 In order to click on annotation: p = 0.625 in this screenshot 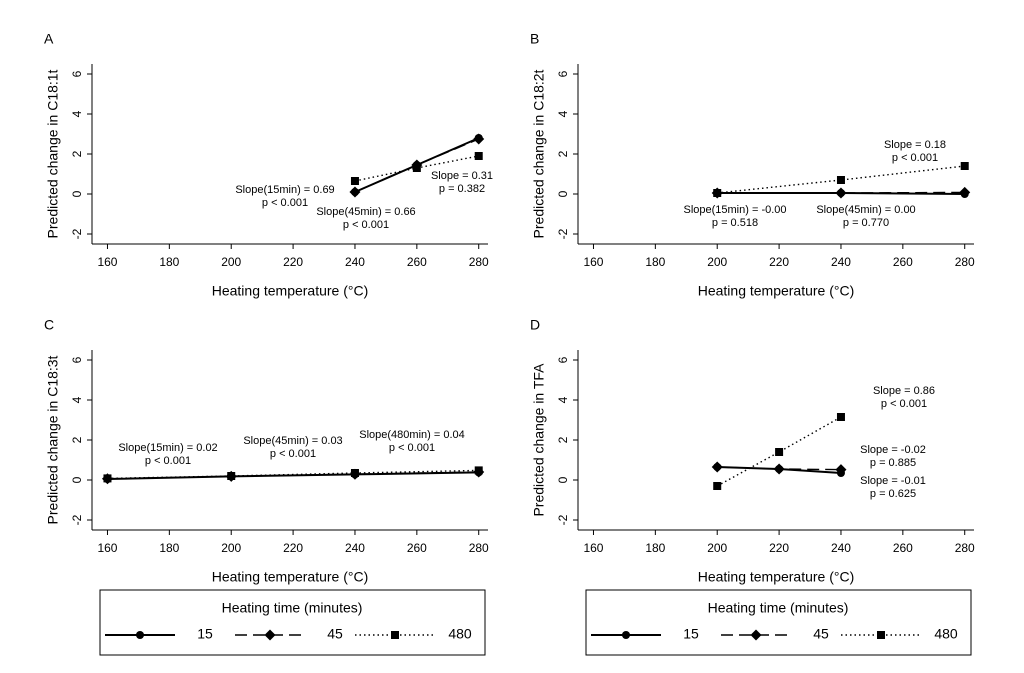, I will do `click(893, 494)`.